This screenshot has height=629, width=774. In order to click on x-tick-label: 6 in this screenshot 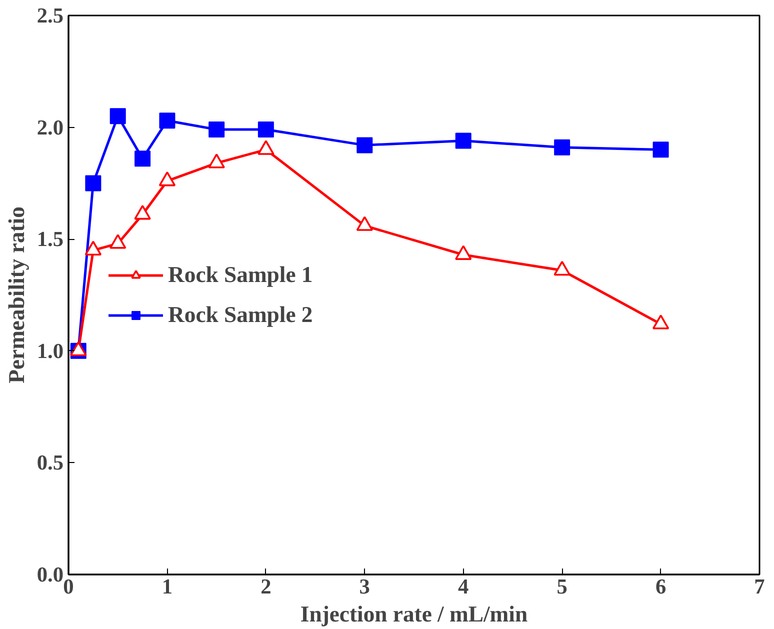, I will do `click(660, 586)`.